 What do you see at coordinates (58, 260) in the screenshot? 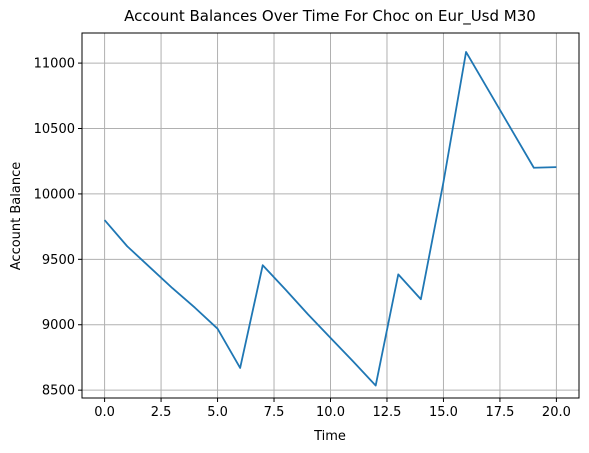
I see `y-tick-label: 9500` at bounding box center [58, 260].